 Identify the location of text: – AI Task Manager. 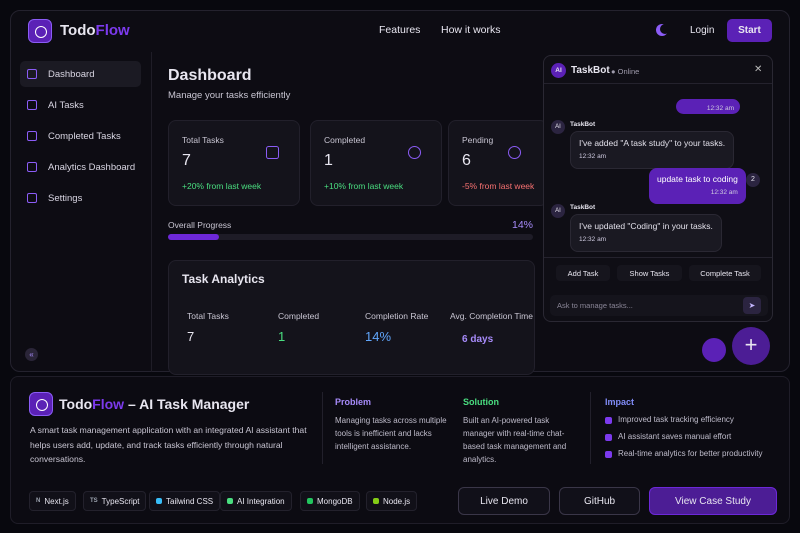
(187, 404).